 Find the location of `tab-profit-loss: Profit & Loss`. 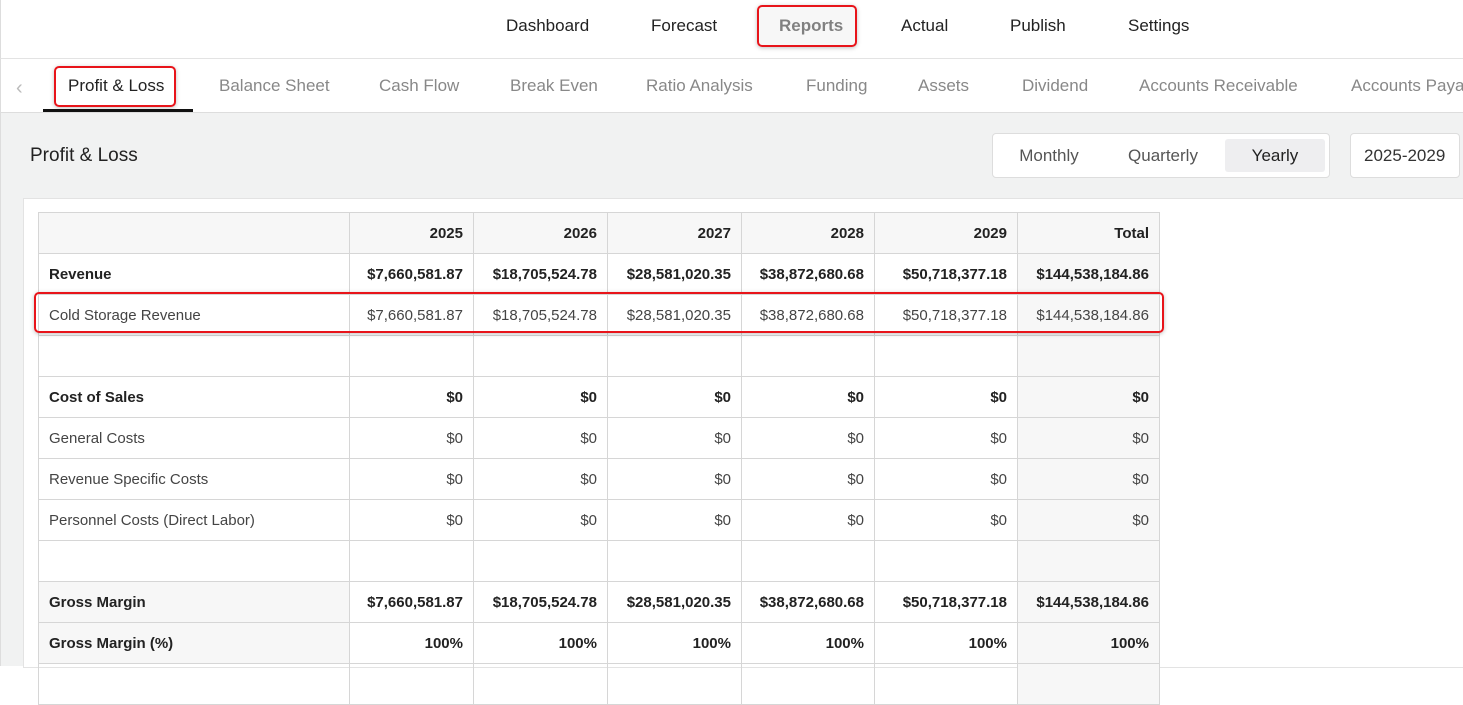

tab-profit-loss: Profit & Loss is located at coordinates (116, 85).